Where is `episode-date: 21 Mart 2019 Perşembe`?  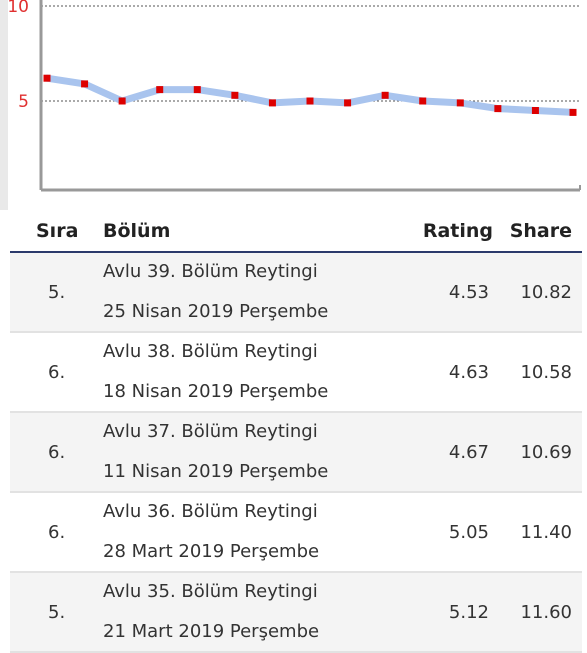 episode-date: 21 Mart 2019 Perşembe is located at coordinates (211, 631).